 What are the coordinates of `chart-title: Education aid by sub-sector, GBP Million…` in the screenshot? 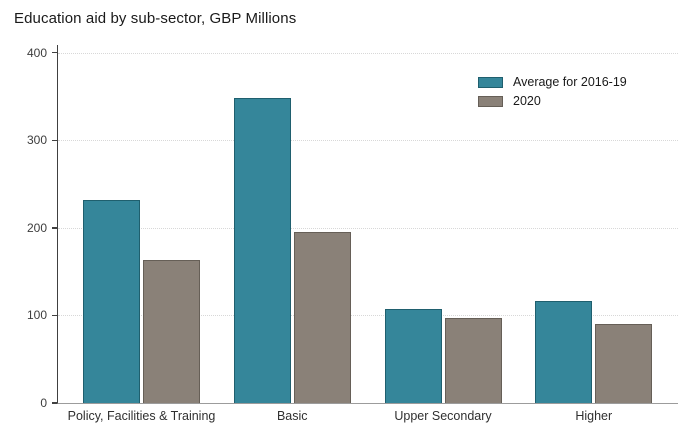 It's located at (155, 18).